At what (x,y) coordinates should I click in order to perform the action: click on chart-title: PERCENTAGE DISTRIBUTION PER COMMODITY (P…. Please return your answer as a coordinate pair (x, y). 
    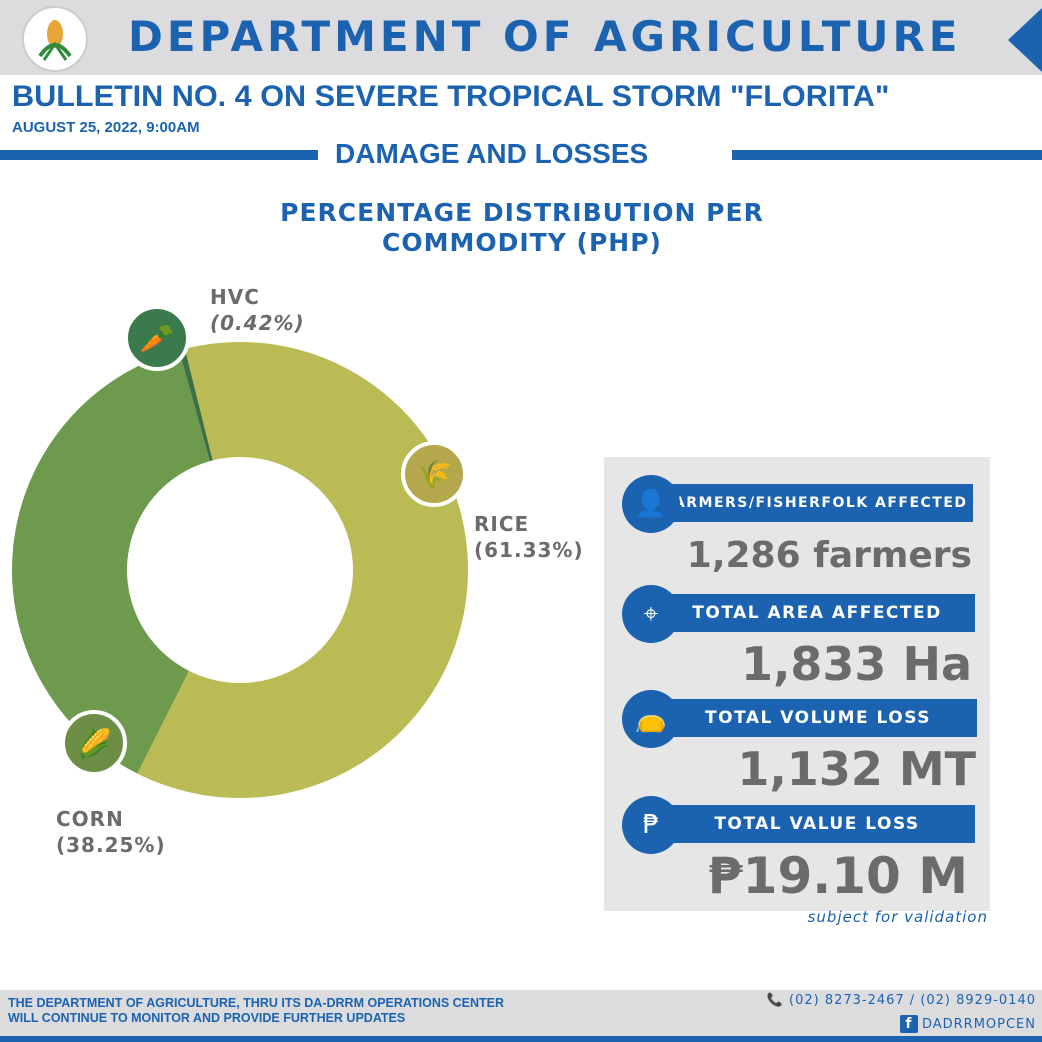
    Looking at the image, I should click on (521, 228).